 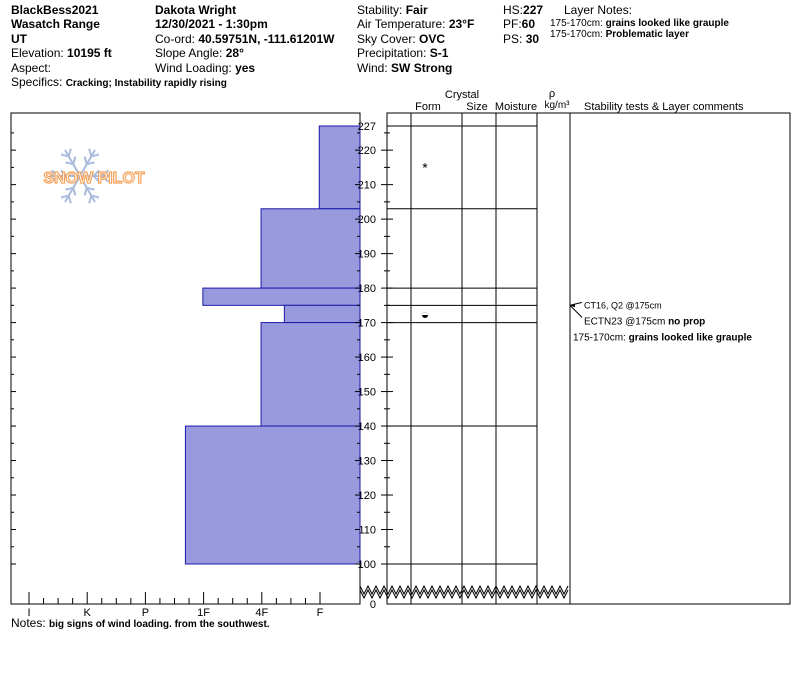 What do you see at coordinates (28, 613) in the screenshot?
I see `hardness-tick-label: I` at bounding box center [28, 613].